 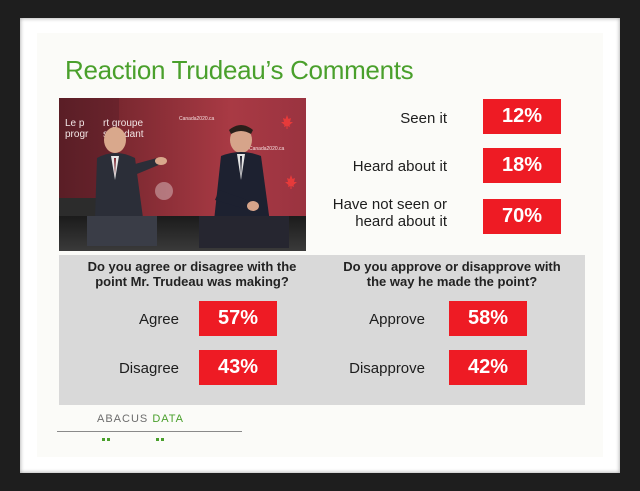 I want to click on logo-rule, so click(x=149, y=431).